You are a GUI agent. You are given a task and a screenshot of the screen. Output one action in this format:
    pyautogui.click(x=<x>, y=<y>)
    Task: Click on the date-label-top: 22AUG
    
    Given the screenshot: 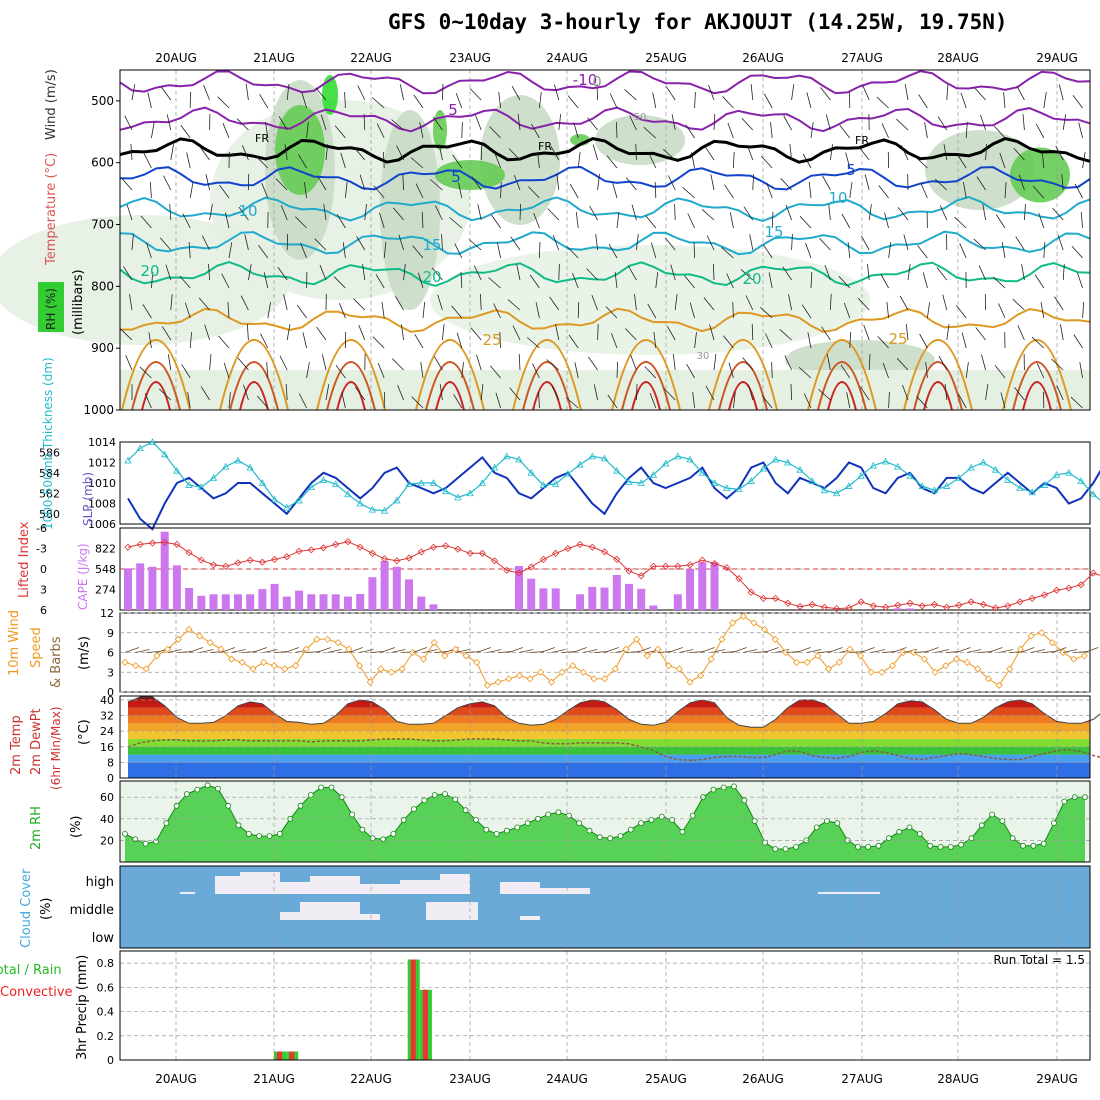 What is the action you would take?
    pyautogui.click(x=371, y=58)
    